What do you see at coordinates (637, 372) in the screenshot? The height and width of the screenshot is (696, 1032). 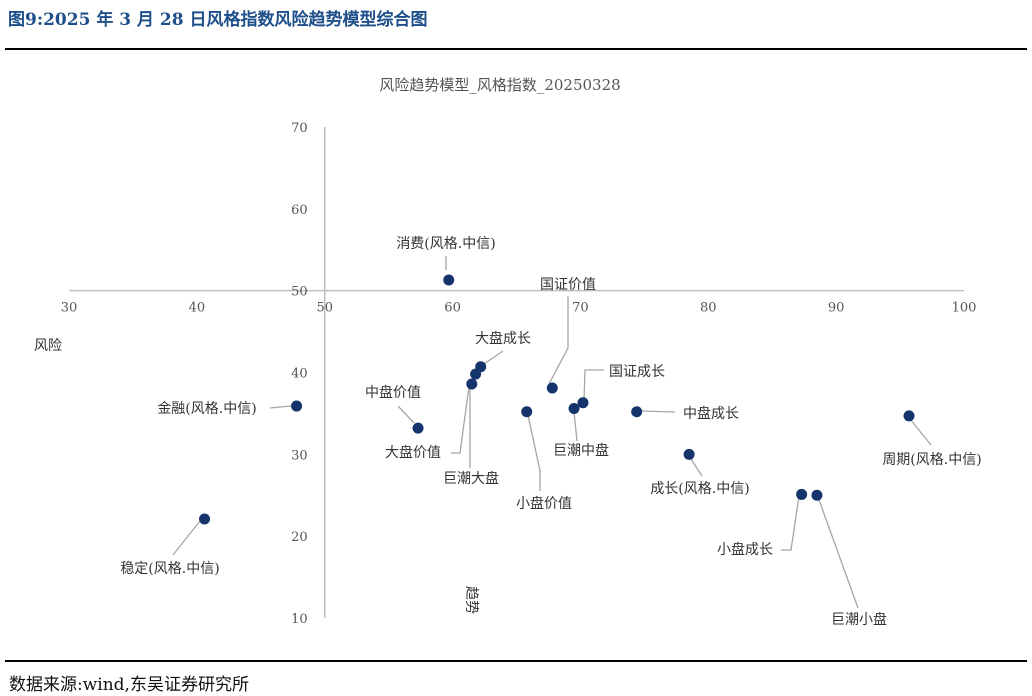 I see `data-label: 国证成长` at bounding box center [637, 372].